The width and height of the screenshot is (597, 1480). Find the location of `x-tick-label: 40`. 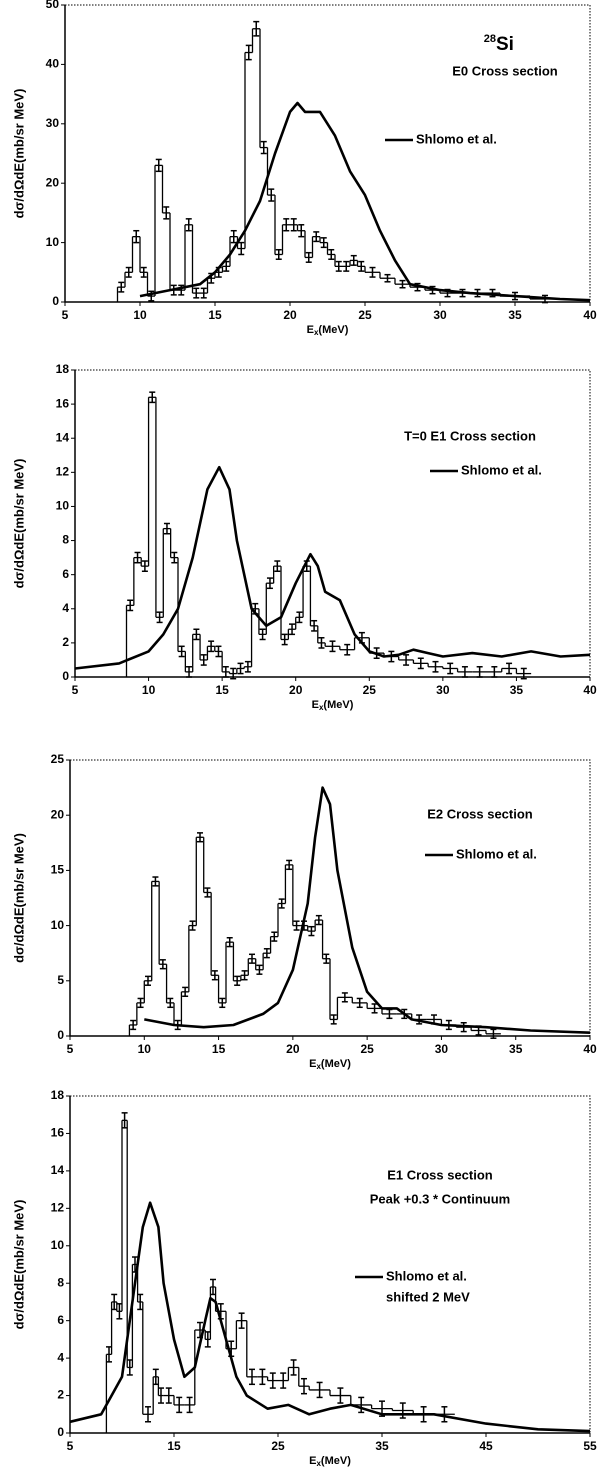

x-tick-label: 40 is located at coordinates (590, 315).